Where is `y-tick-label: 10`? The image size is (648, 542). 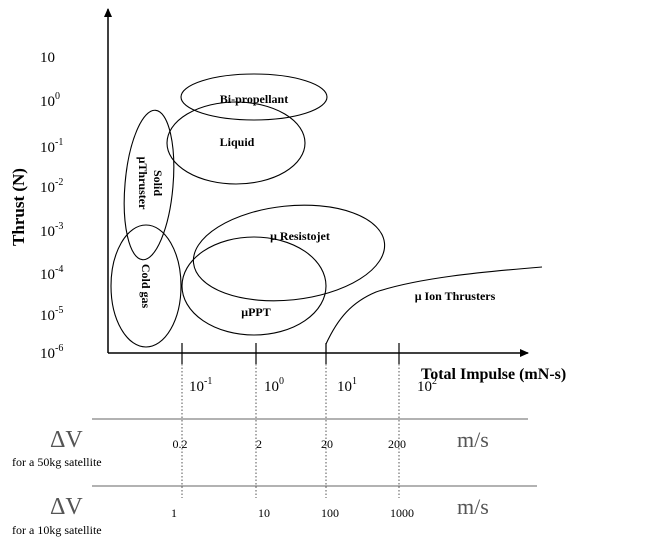 y-tick-label: 10 is located at coordinates (47, 58).